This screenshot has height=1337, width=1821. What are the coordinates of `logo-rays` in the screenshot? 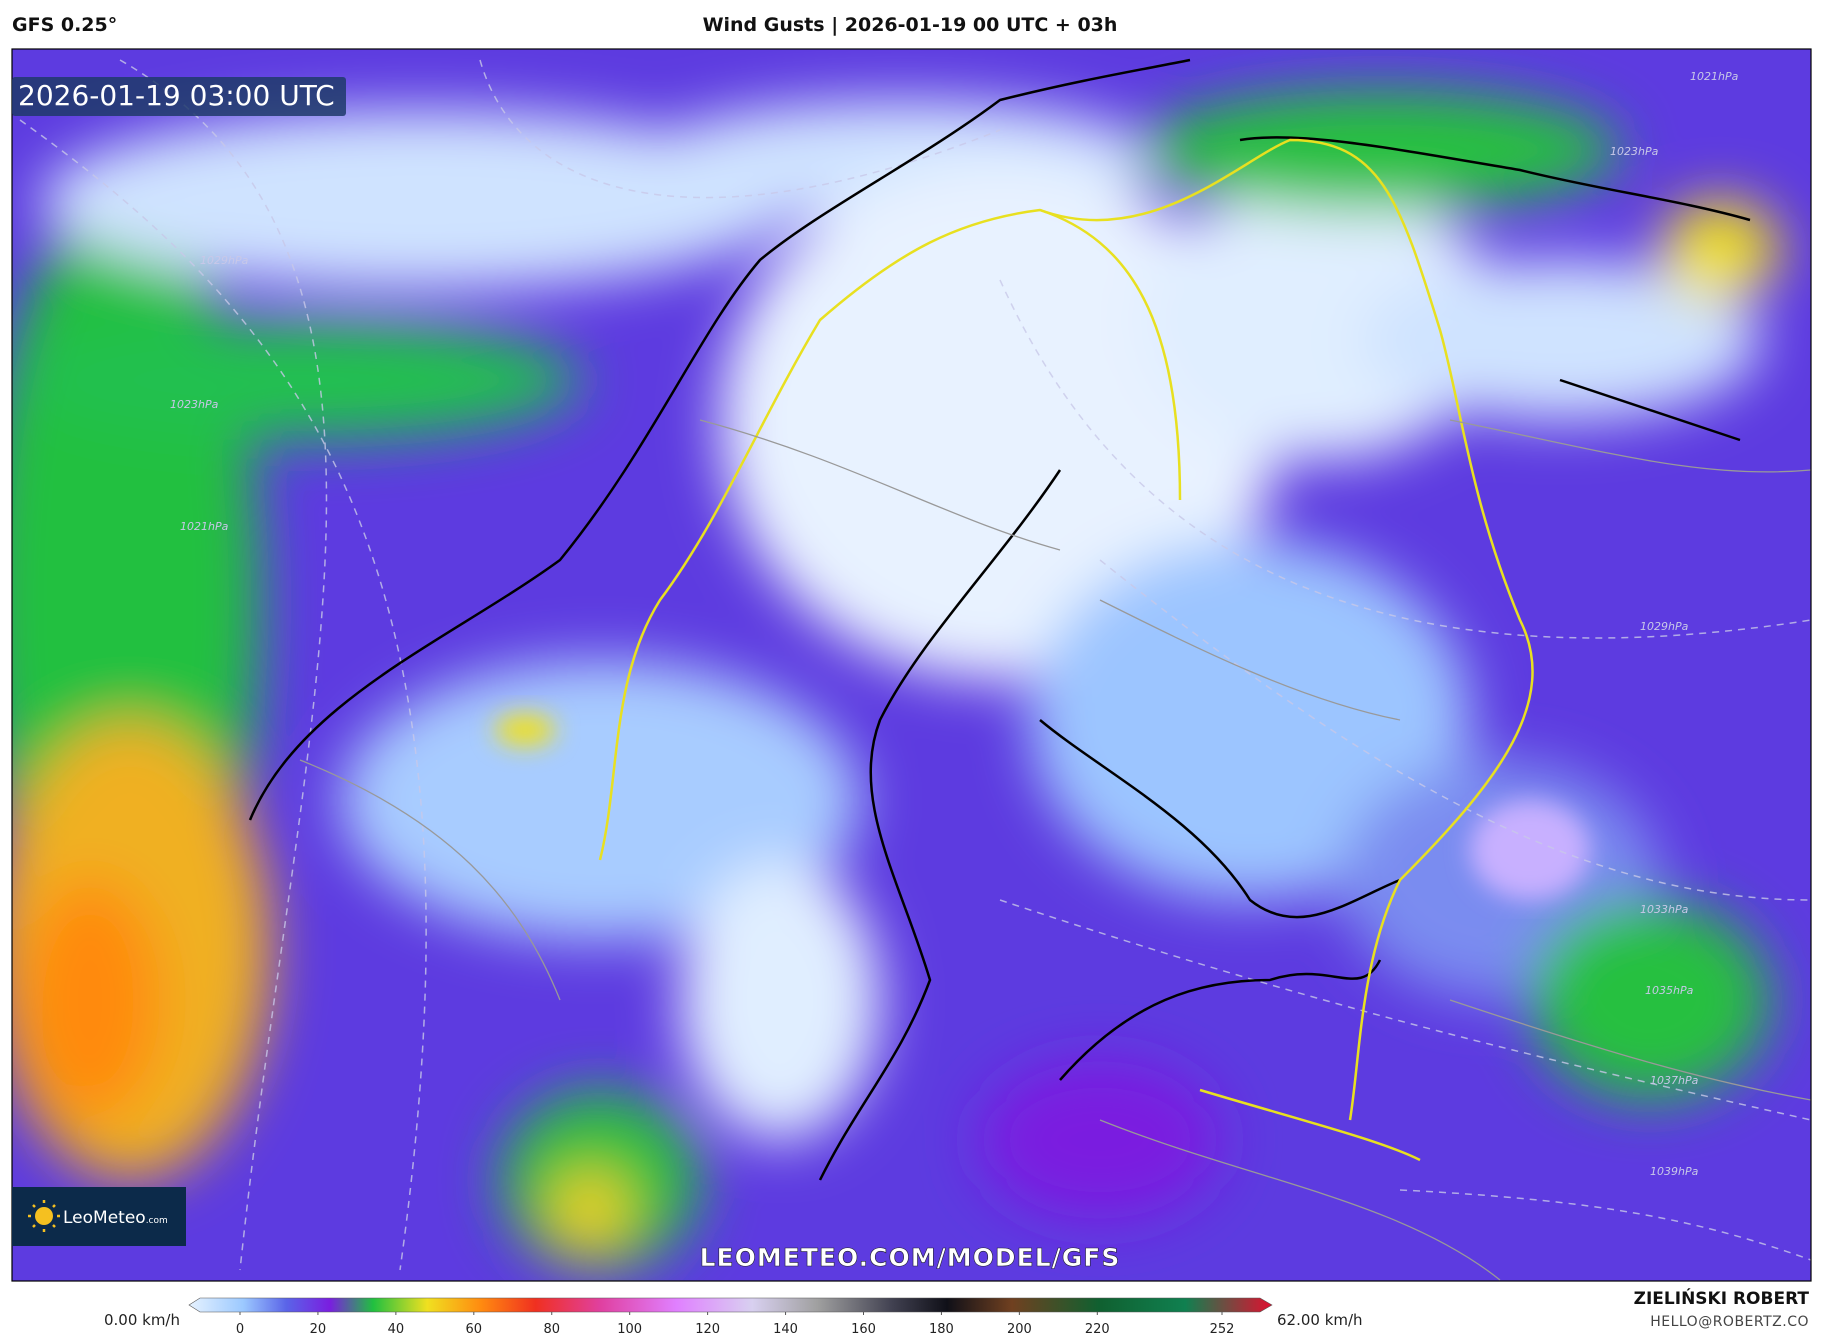 It's located at (44, 1216).